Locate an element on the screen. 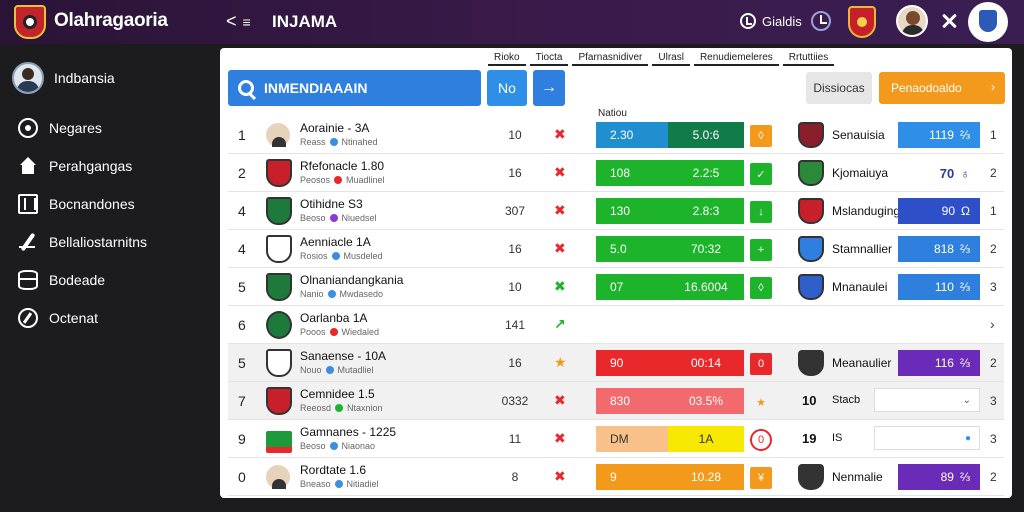  stat-bar-b: 2.2:5 is located at coordinates (706, 173).